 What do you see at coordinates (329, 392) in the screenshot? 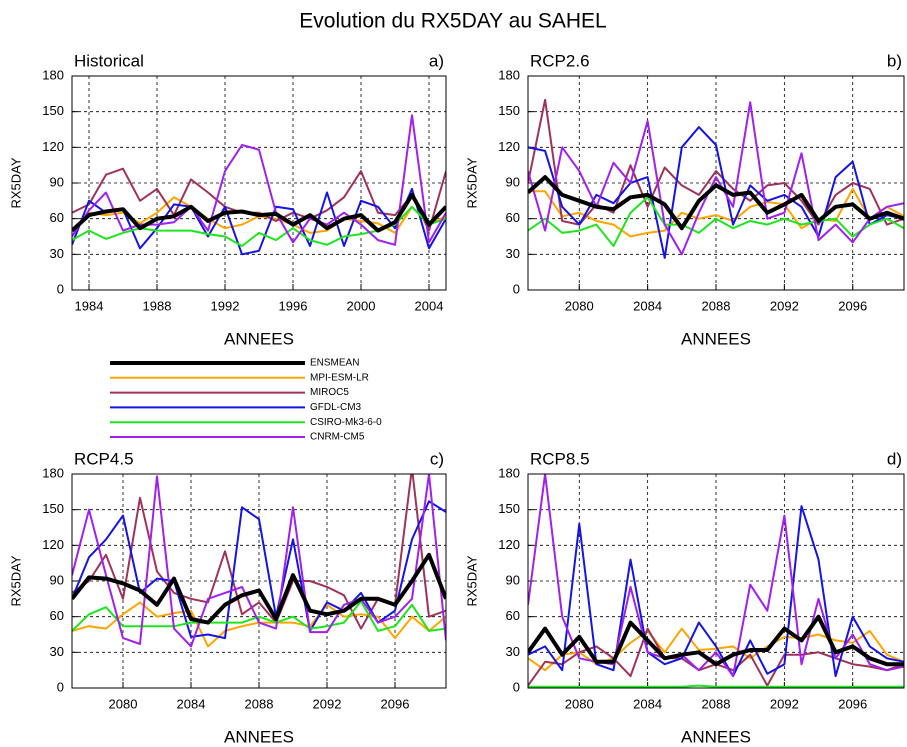
I see `legend-label: MIROC5` at bounding box center [329, 392].